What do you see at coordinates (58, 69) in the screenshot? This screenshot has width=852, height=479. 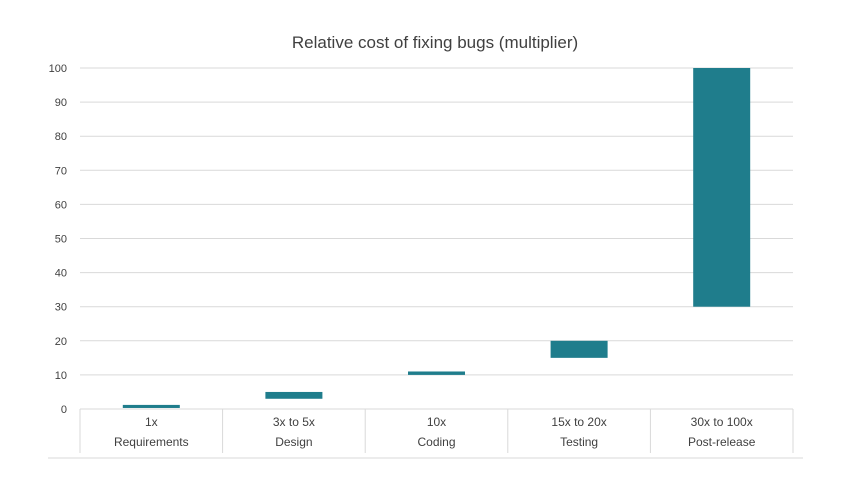 I see `y-tick-label: 100` at bounding box center [58, 69].